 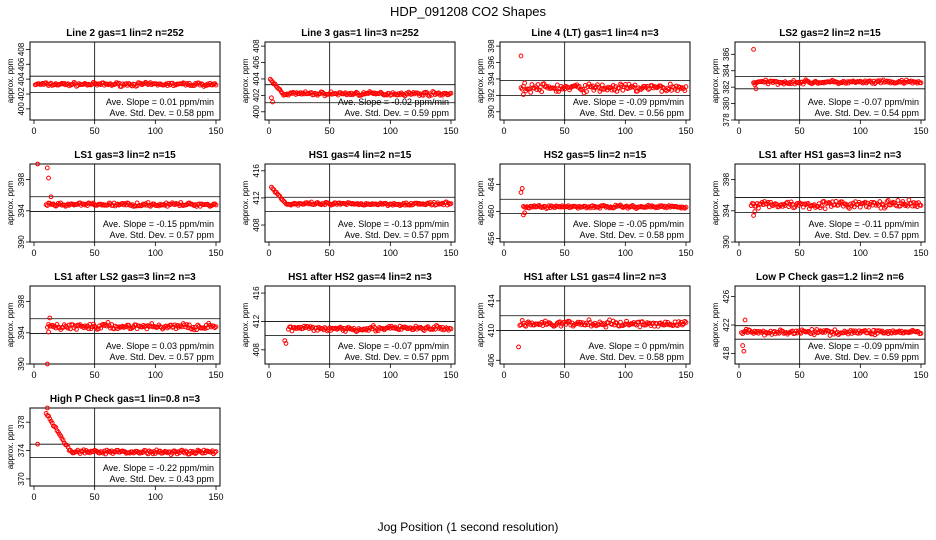 I want to click on slope-annotation: Ave. Slope = -0.13 ppm/min, so click(x=393, y=224).